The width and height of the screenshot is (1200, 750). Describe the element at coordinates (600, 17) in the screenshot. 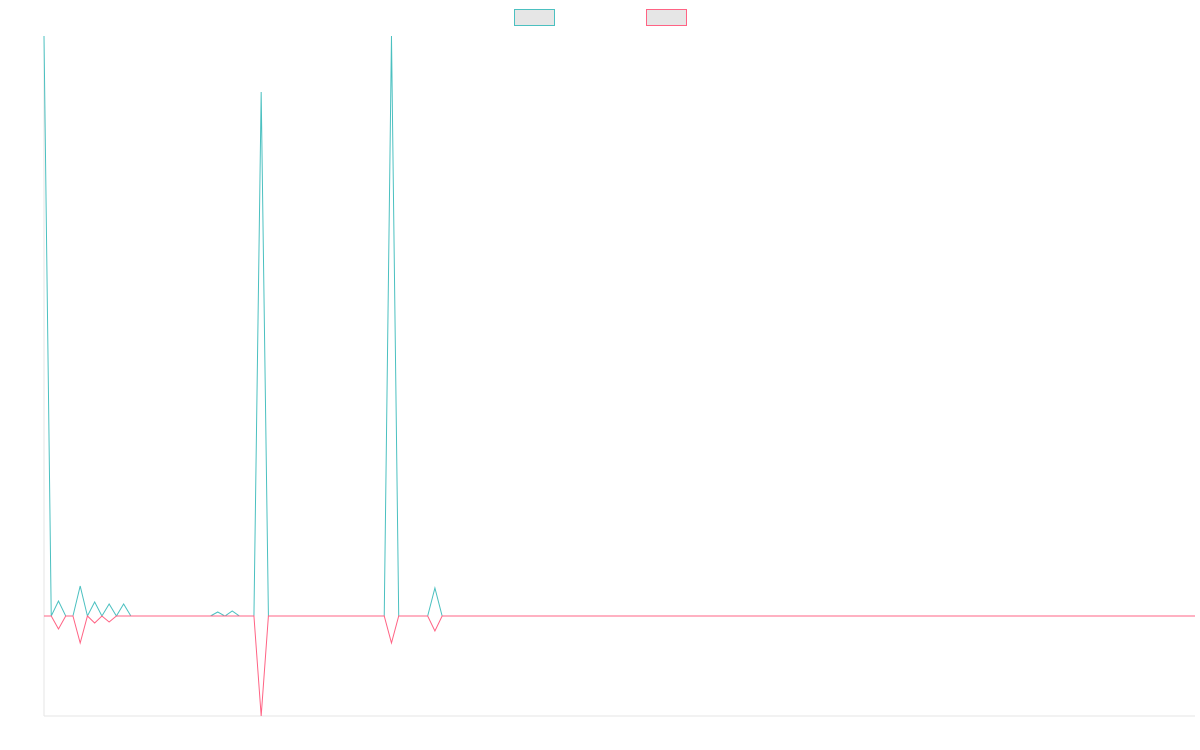

I see `legend` at that location.